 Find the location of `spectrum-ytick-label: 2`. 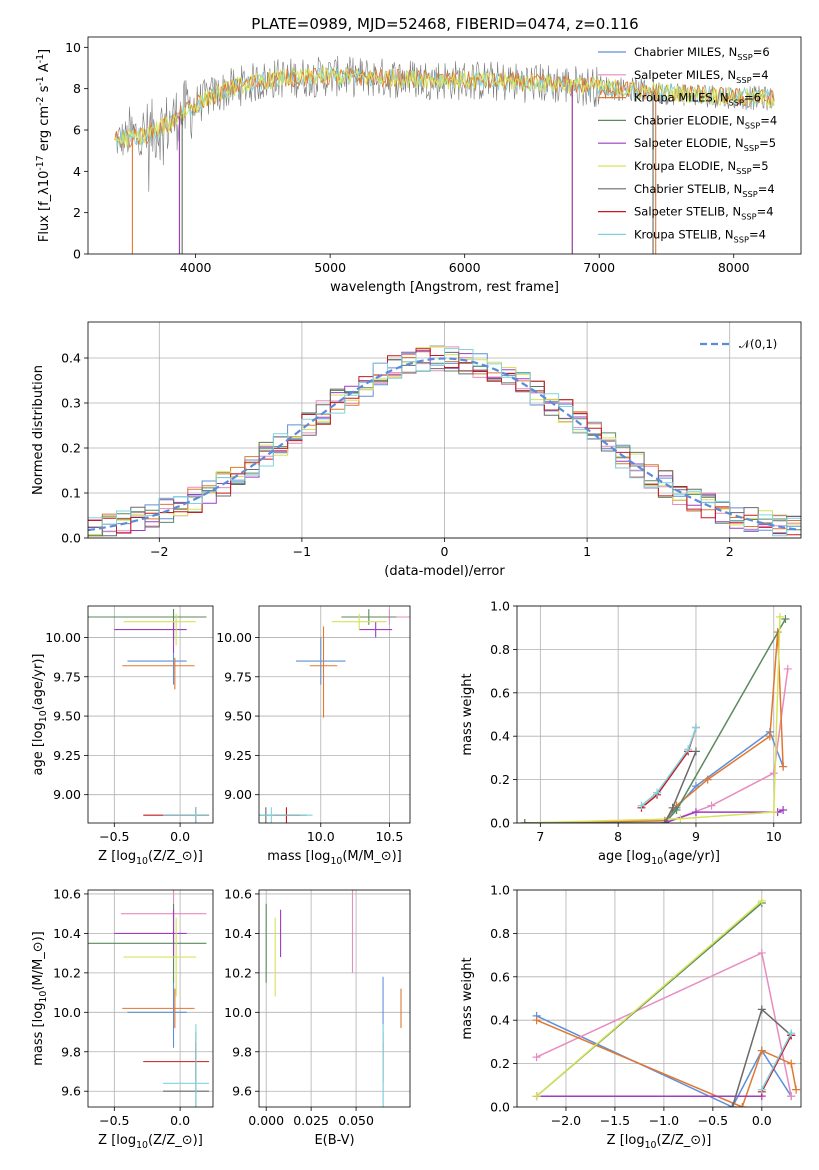

spectrum-ytick-label: 2 is located at coordinates (77, 212).